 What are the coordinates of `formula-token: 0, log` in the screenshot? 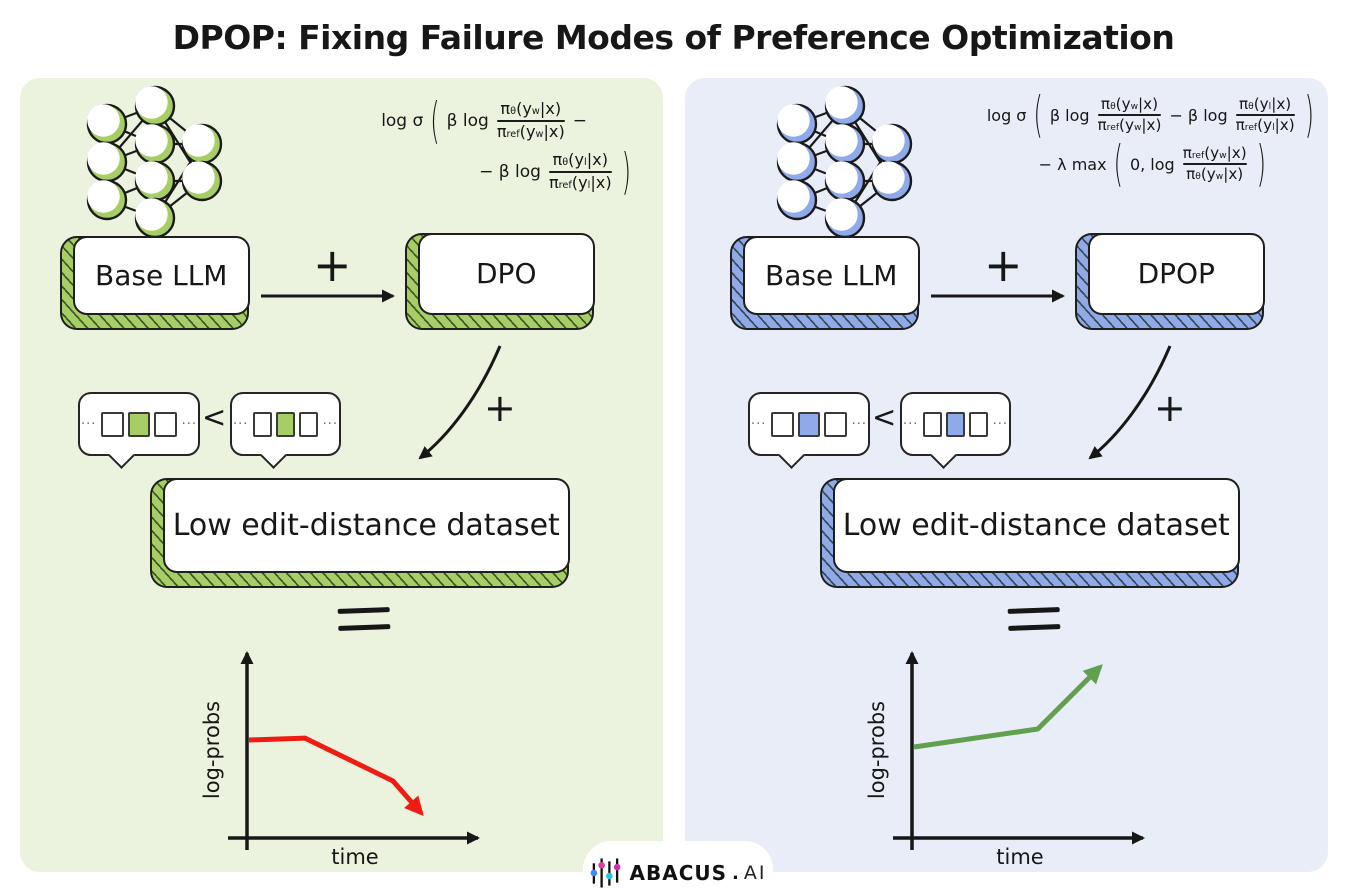 It's located at (1152, 164).